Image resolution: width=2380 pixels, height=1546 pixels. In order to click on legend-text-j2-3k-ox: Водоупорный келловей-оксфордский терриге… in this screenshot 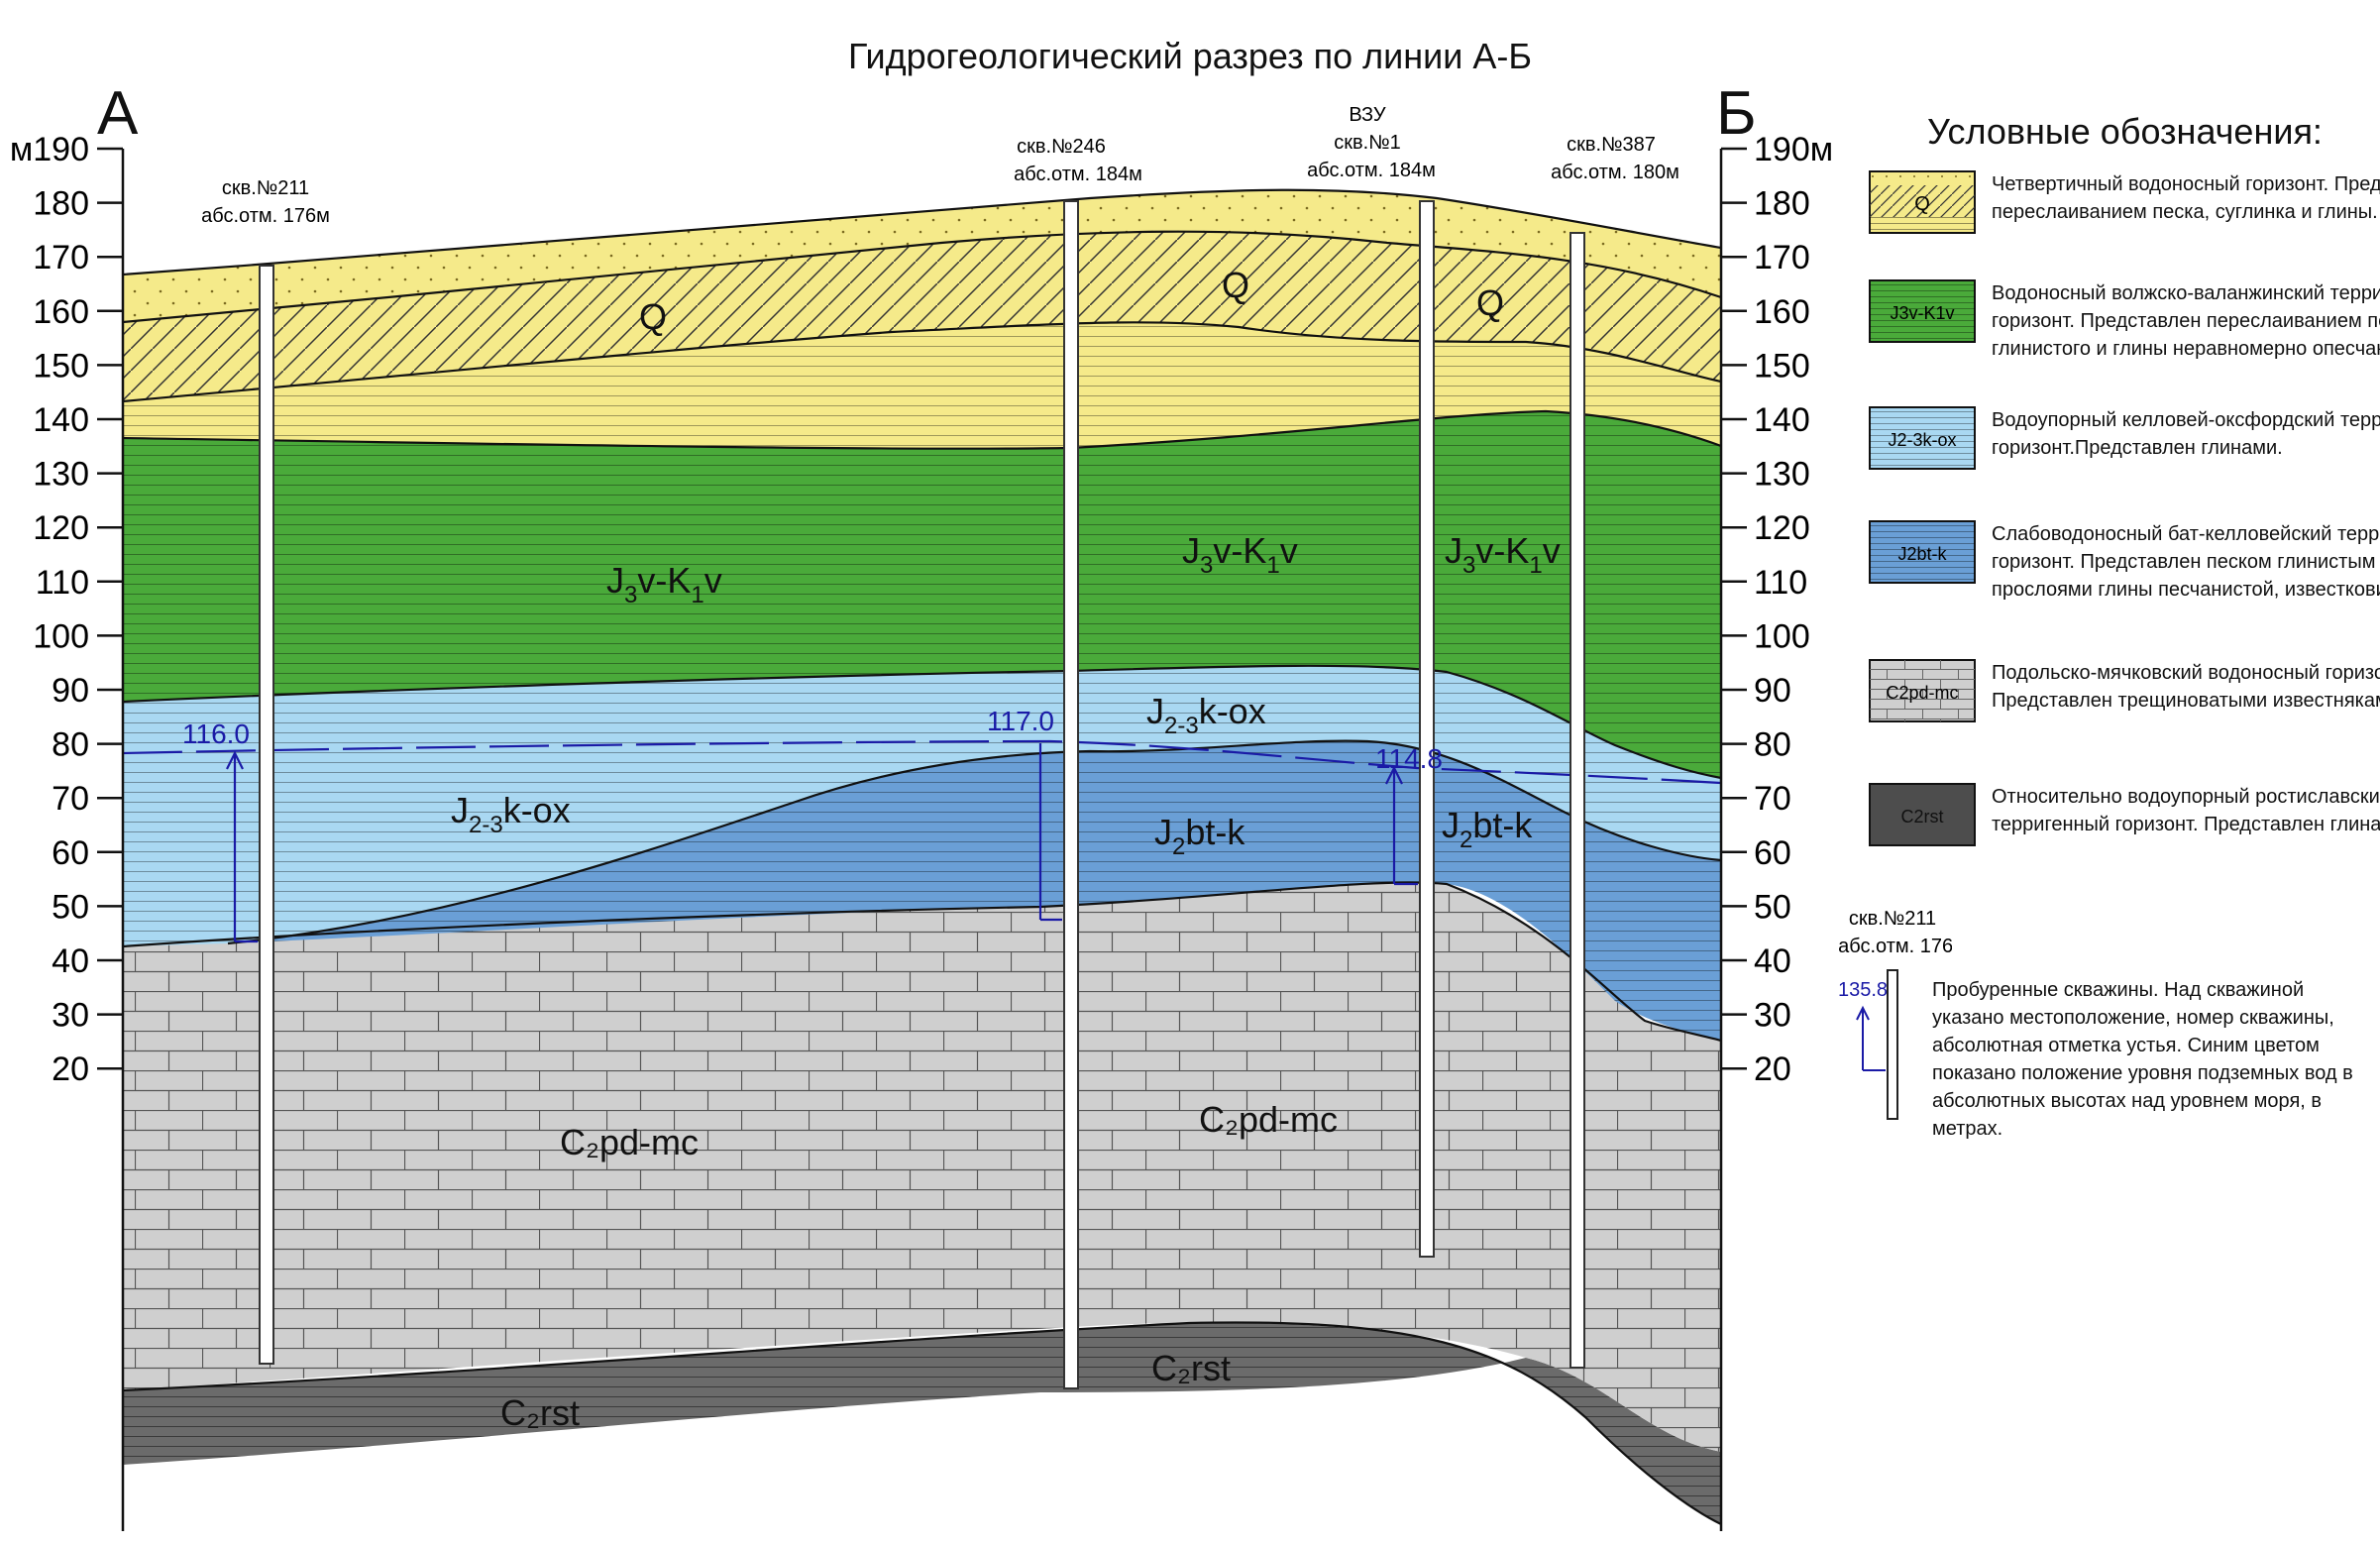, I will do `click(2186, 434)`.